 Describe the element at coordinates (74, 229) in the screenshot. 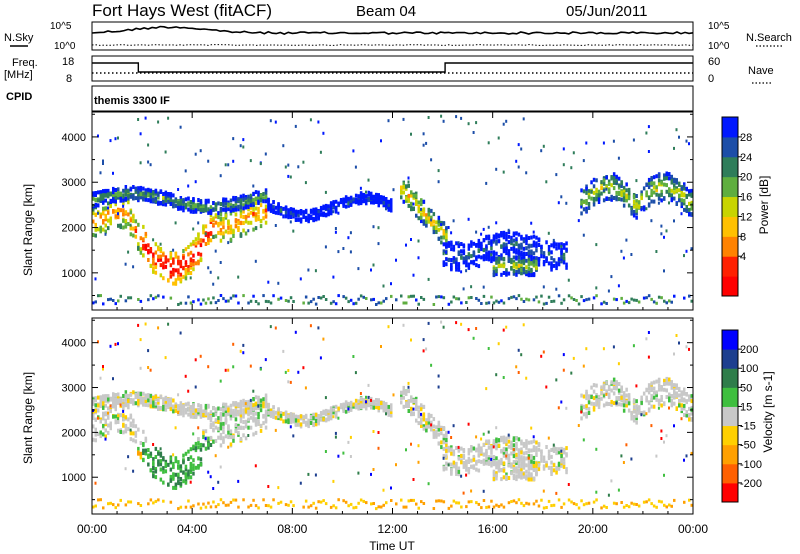

I see `power-ytick-label: 2000` at that location.